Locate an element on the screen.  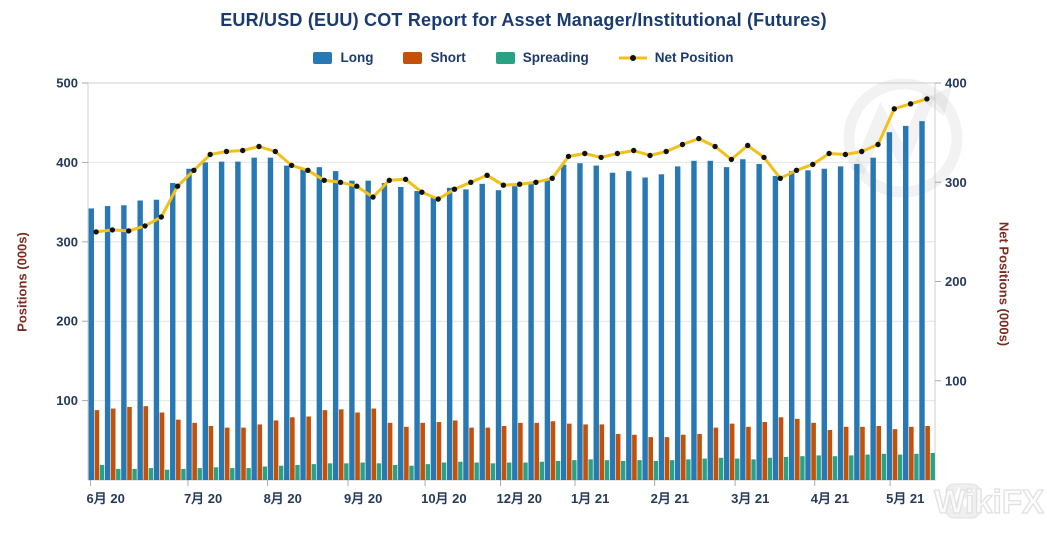
legend-item-long: Long is located at coordinates (343, 57).